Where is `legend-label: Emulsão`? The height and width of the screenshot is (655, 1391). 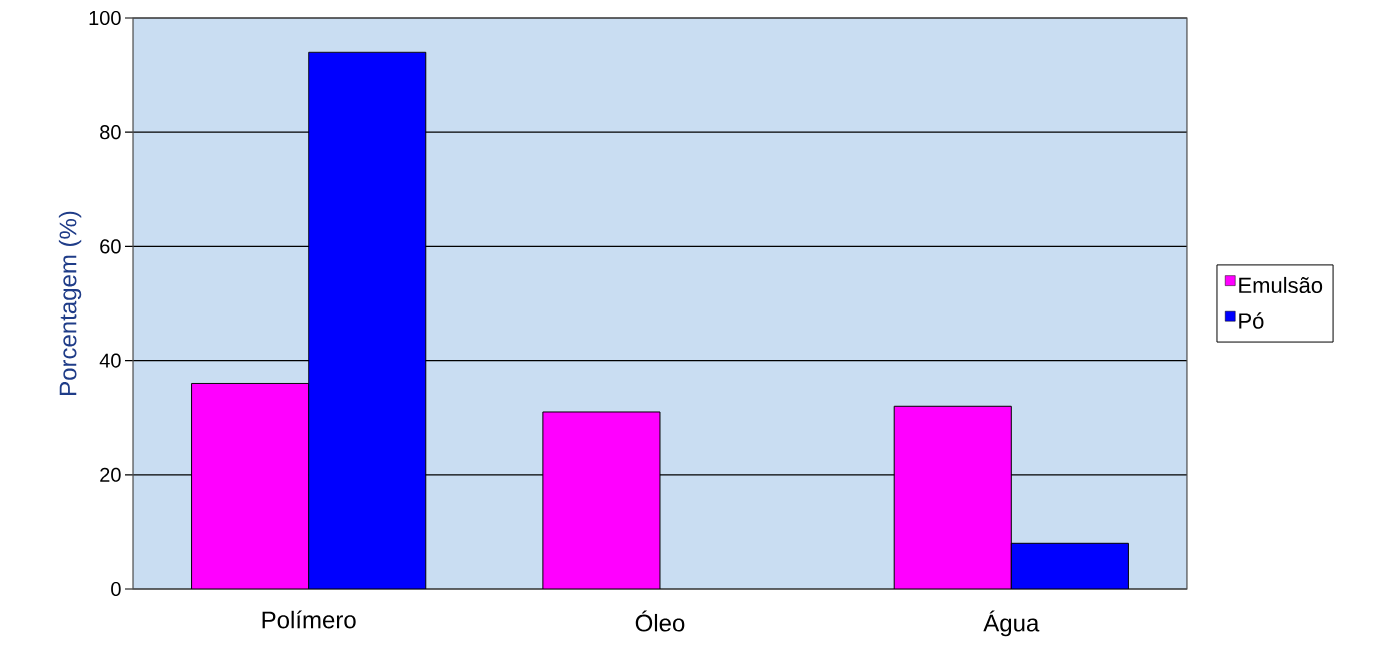 legend-label: Emulsão is located at coordinates (1281, 285).